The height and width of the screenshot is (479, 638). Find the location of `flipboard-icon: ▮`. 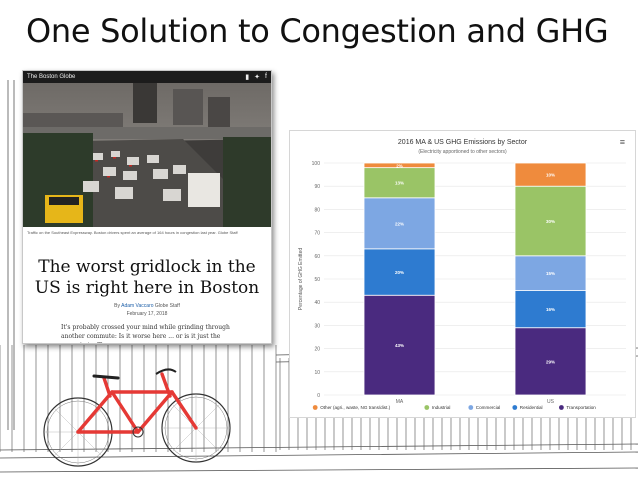

flipboard-icon: ▮ is located at coordinates (247, 77).